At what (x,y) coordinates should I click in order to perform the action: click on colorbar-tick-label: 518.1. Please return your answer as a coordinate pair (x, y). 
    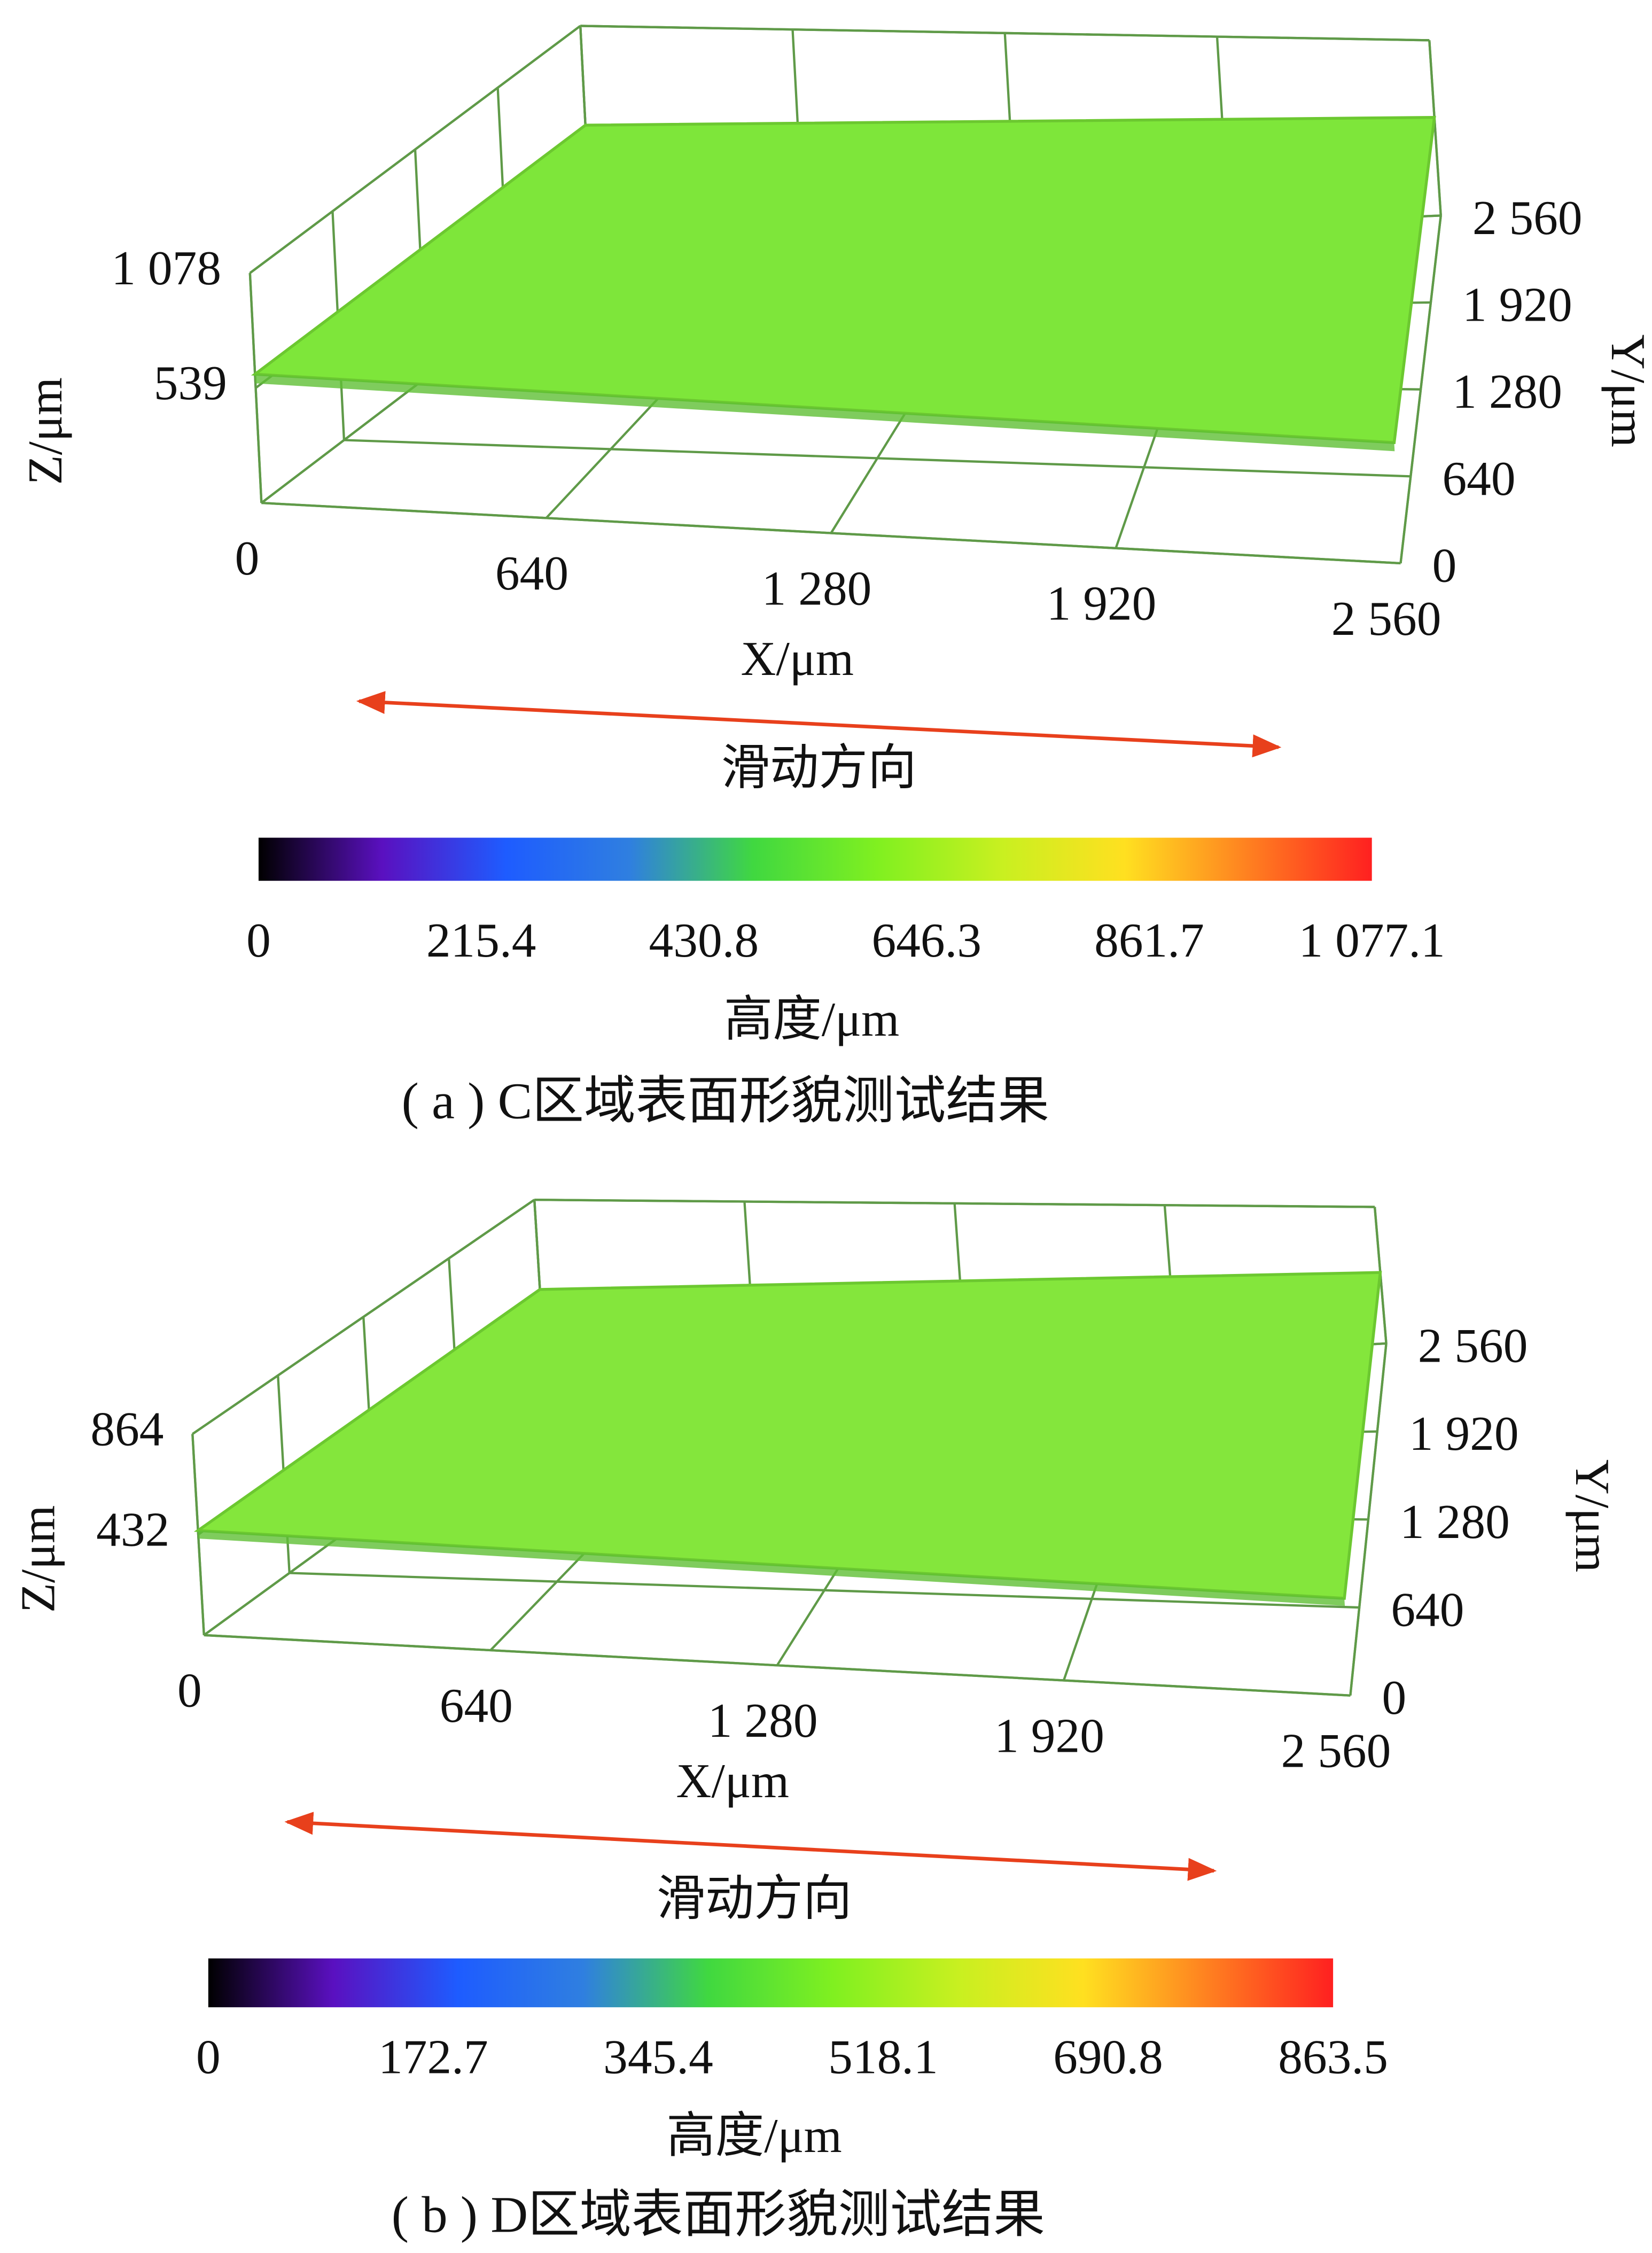
    Looking at the image, I should click on (883, 2057).